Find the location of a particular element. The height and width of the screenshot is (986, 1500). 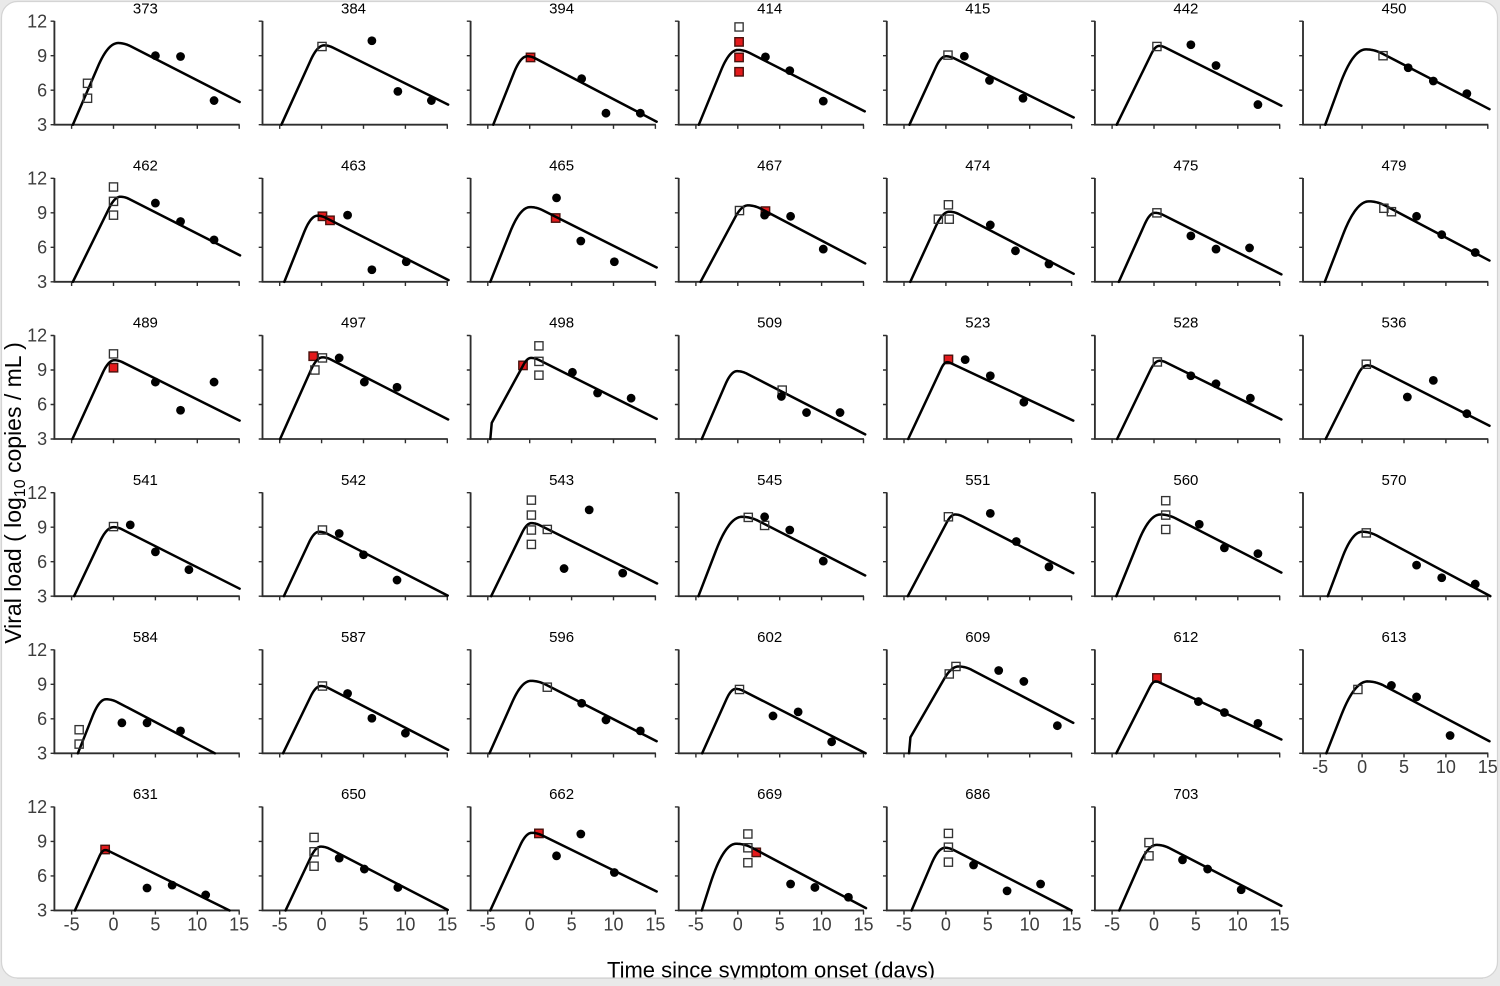

svg-text: 394 is located at coordinates (561, 8).